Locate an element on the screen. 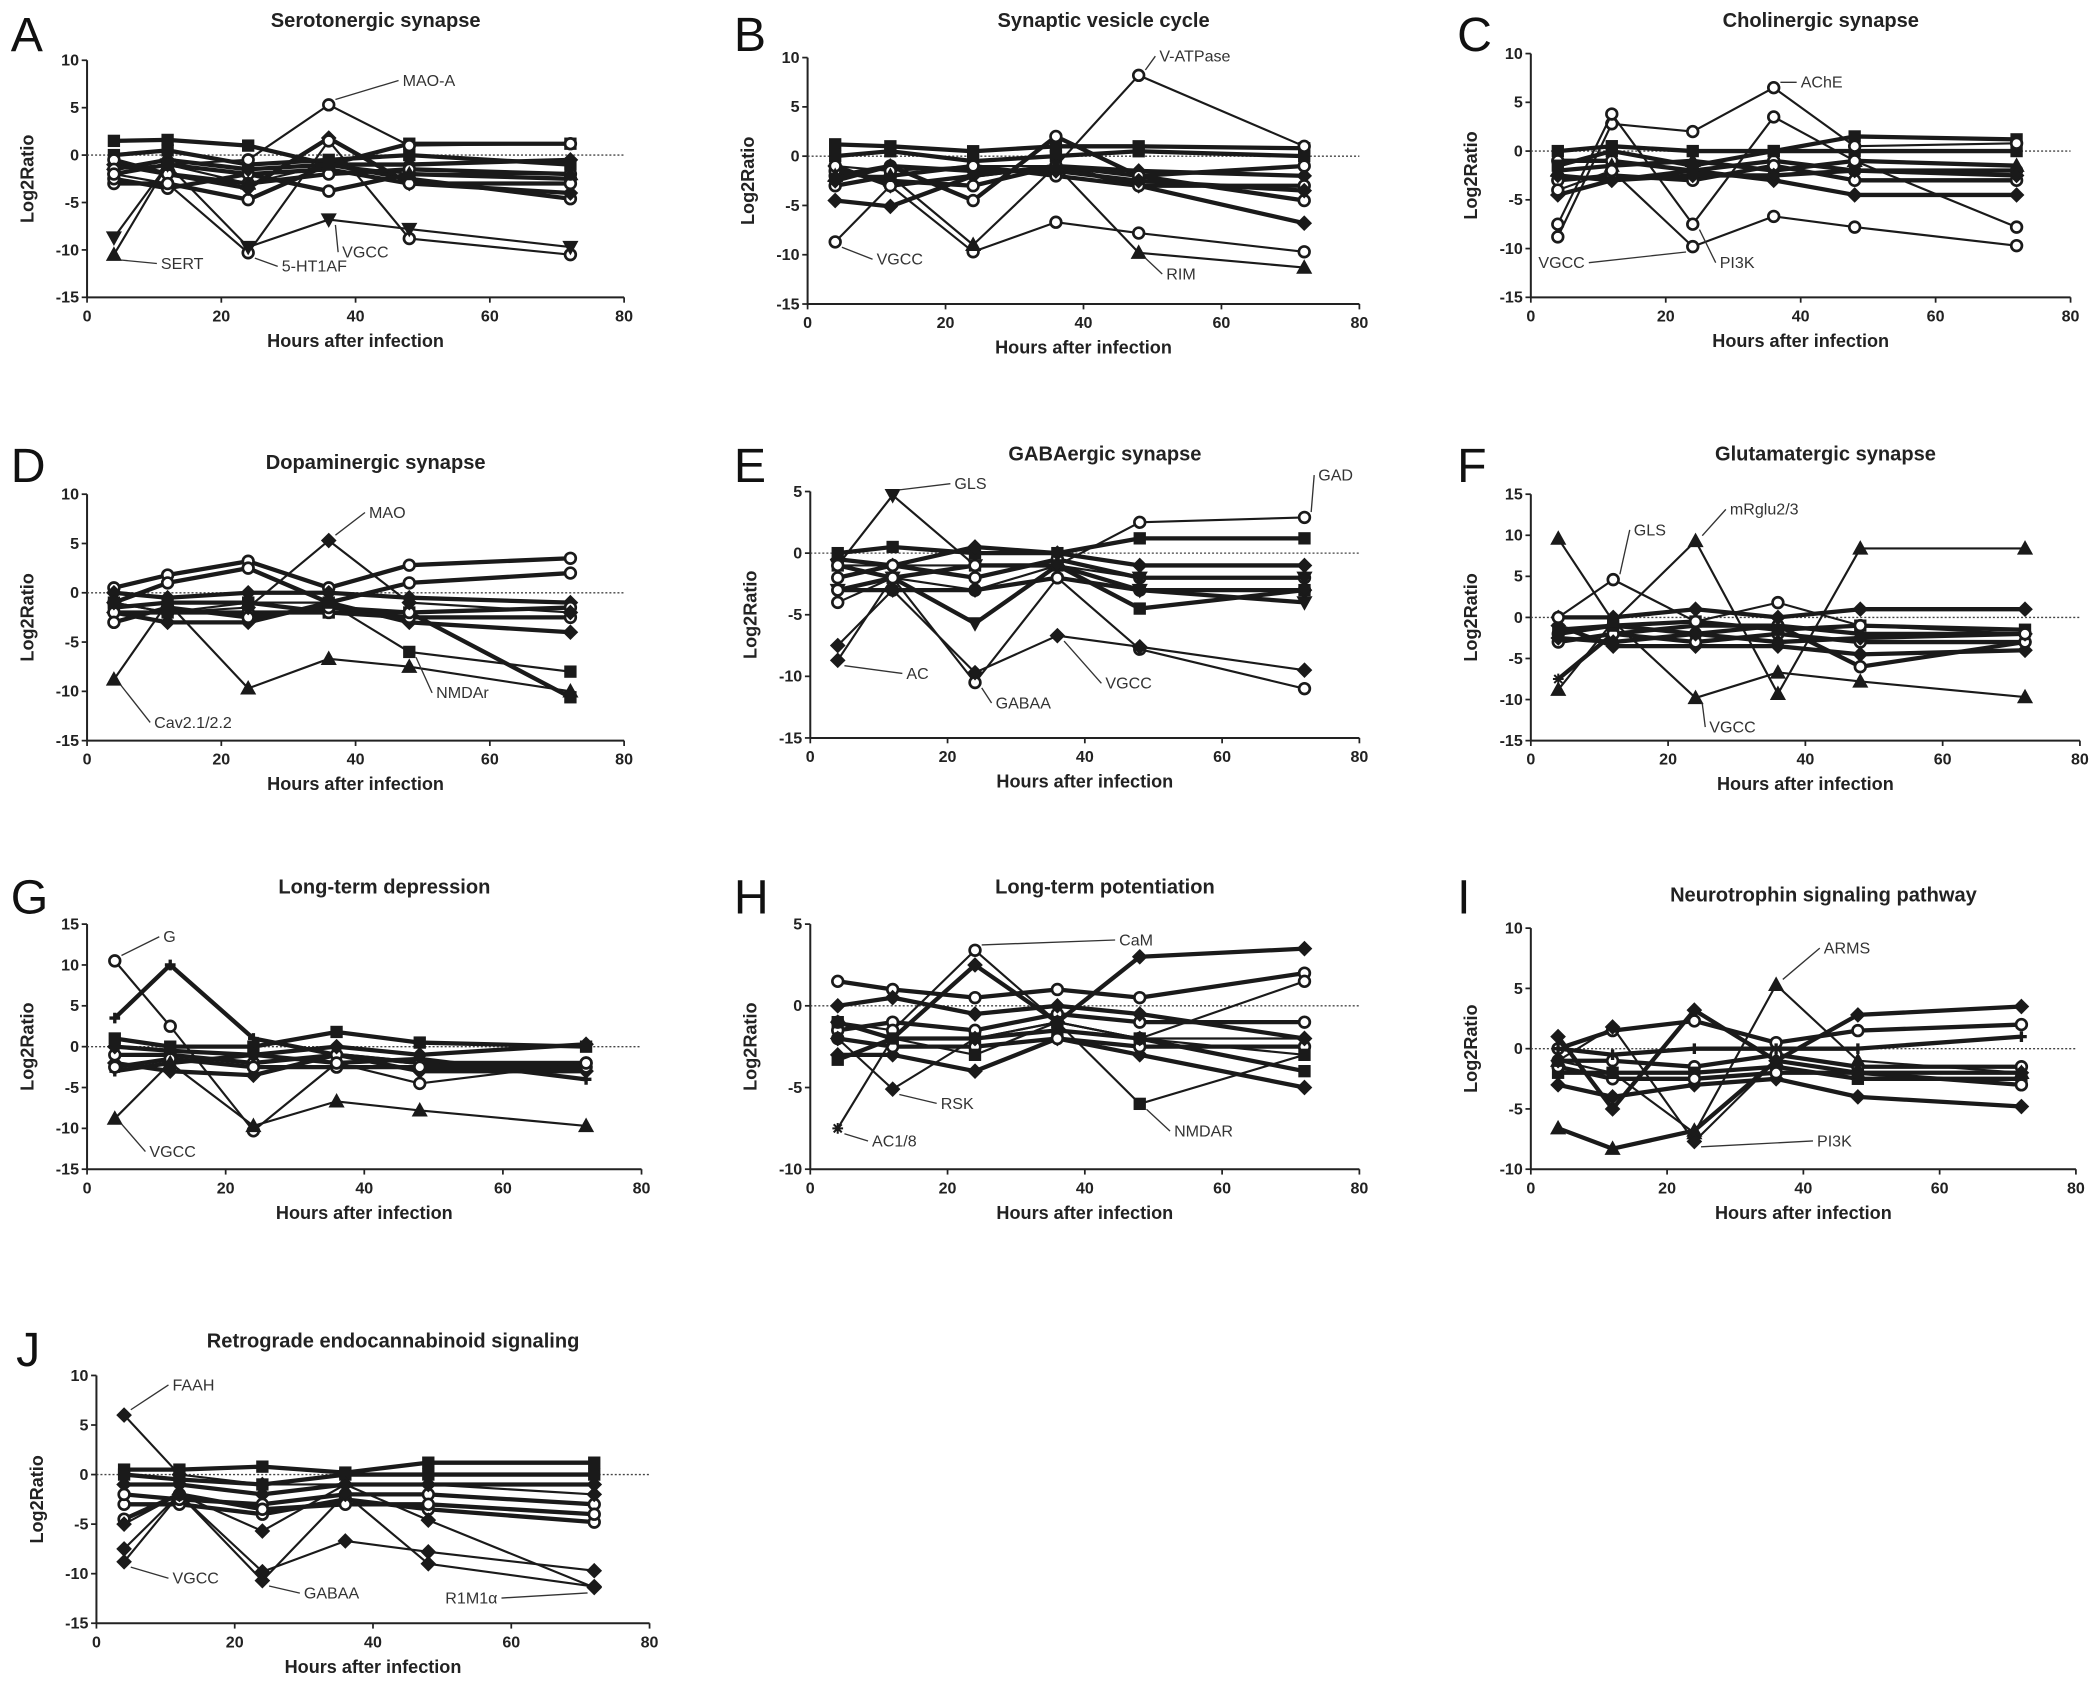 The width and height of the screenshot is (2100, 1682). series-line is located at coordinates (342, 573).